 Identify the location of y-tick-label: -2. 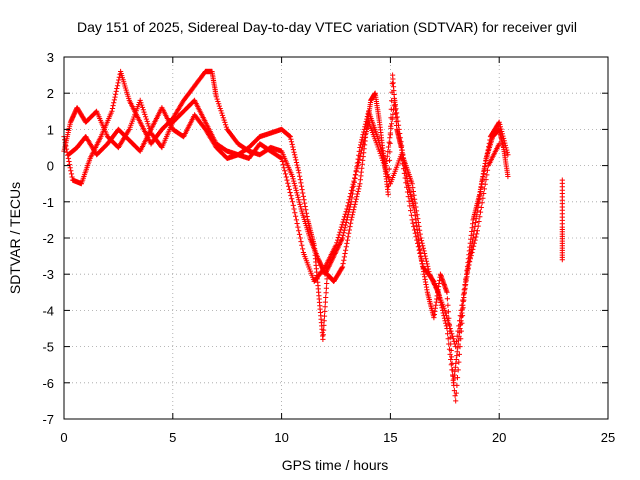
(48, 238).